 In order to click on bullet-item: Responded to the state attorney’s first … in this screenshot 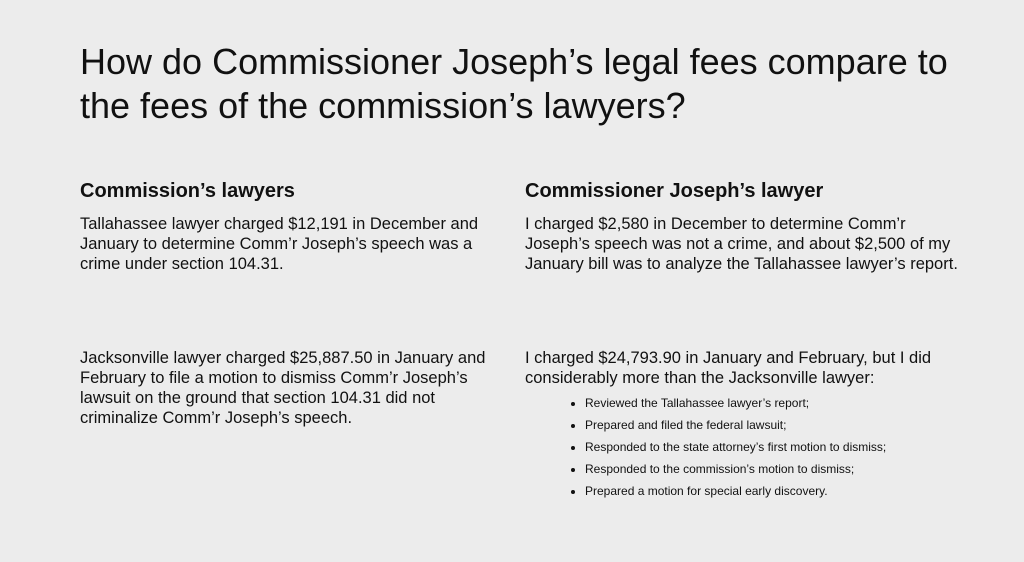, I will do `click(775, 447)`.